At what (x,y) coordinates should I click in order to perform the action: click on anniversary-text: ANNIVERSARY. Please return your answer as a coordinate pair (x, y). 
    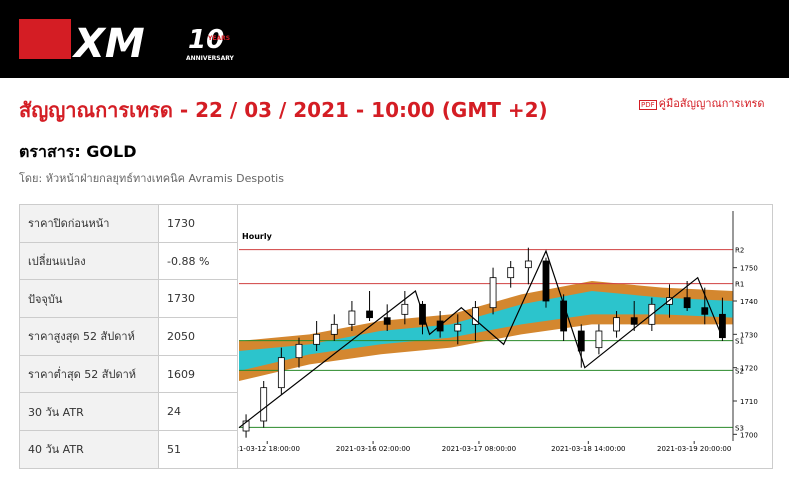
    Looking at the image, I should click on (210, 58).